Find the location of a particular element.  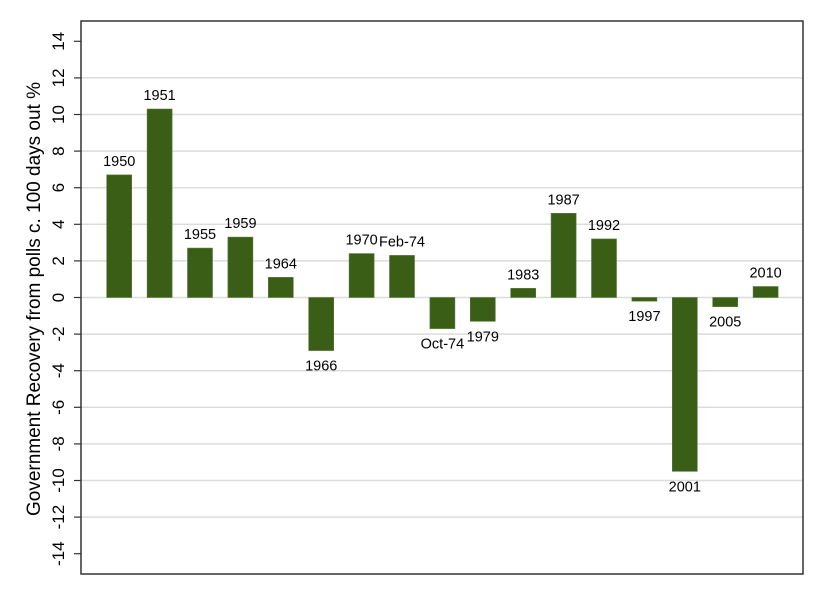

bar-data-label: 1959 is located at coordinates (240, 224).